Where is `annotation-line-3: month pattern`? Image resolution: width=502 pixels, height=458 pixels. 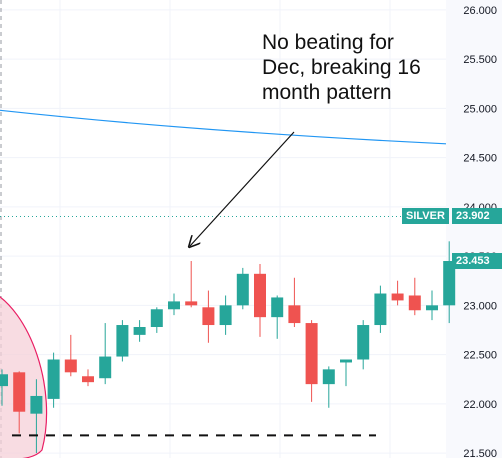 annotation-line-3: month pattern is located at coordinates (327, 92).